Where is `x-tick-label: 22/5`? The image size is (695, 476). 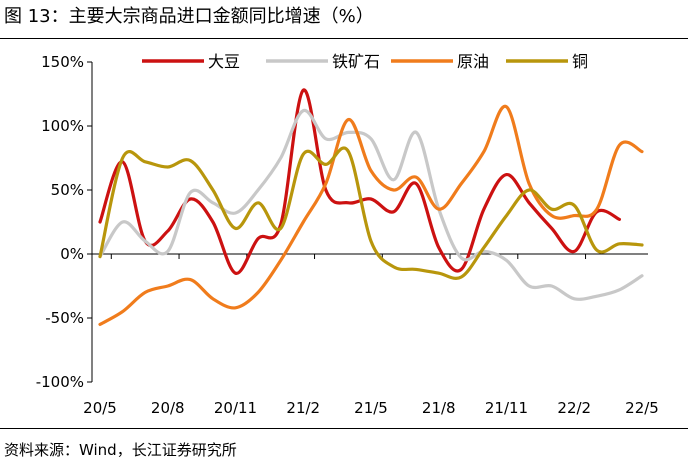
x-tick-label: 22/5 is located at coordinates (642, 408).